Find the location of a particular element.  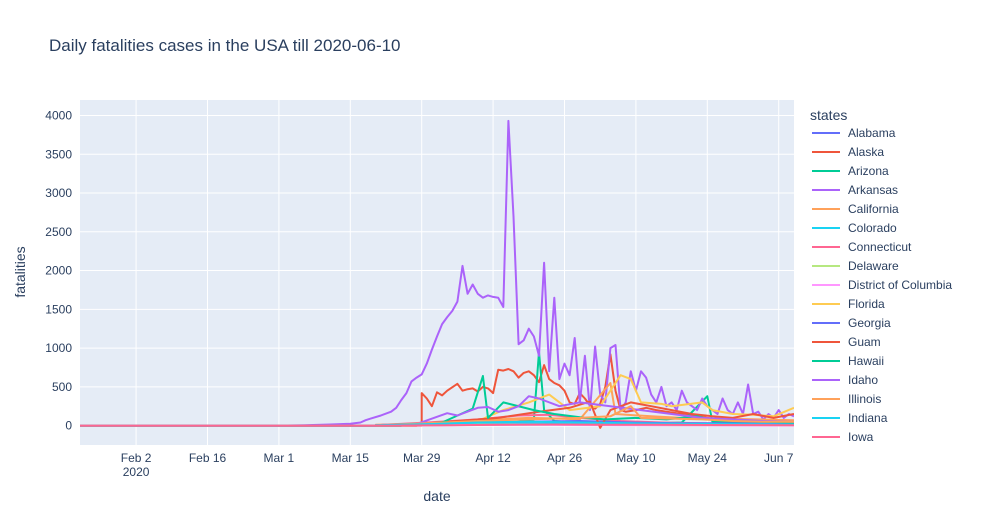

legend-label: Georgia is located at coordinates (869, 323).